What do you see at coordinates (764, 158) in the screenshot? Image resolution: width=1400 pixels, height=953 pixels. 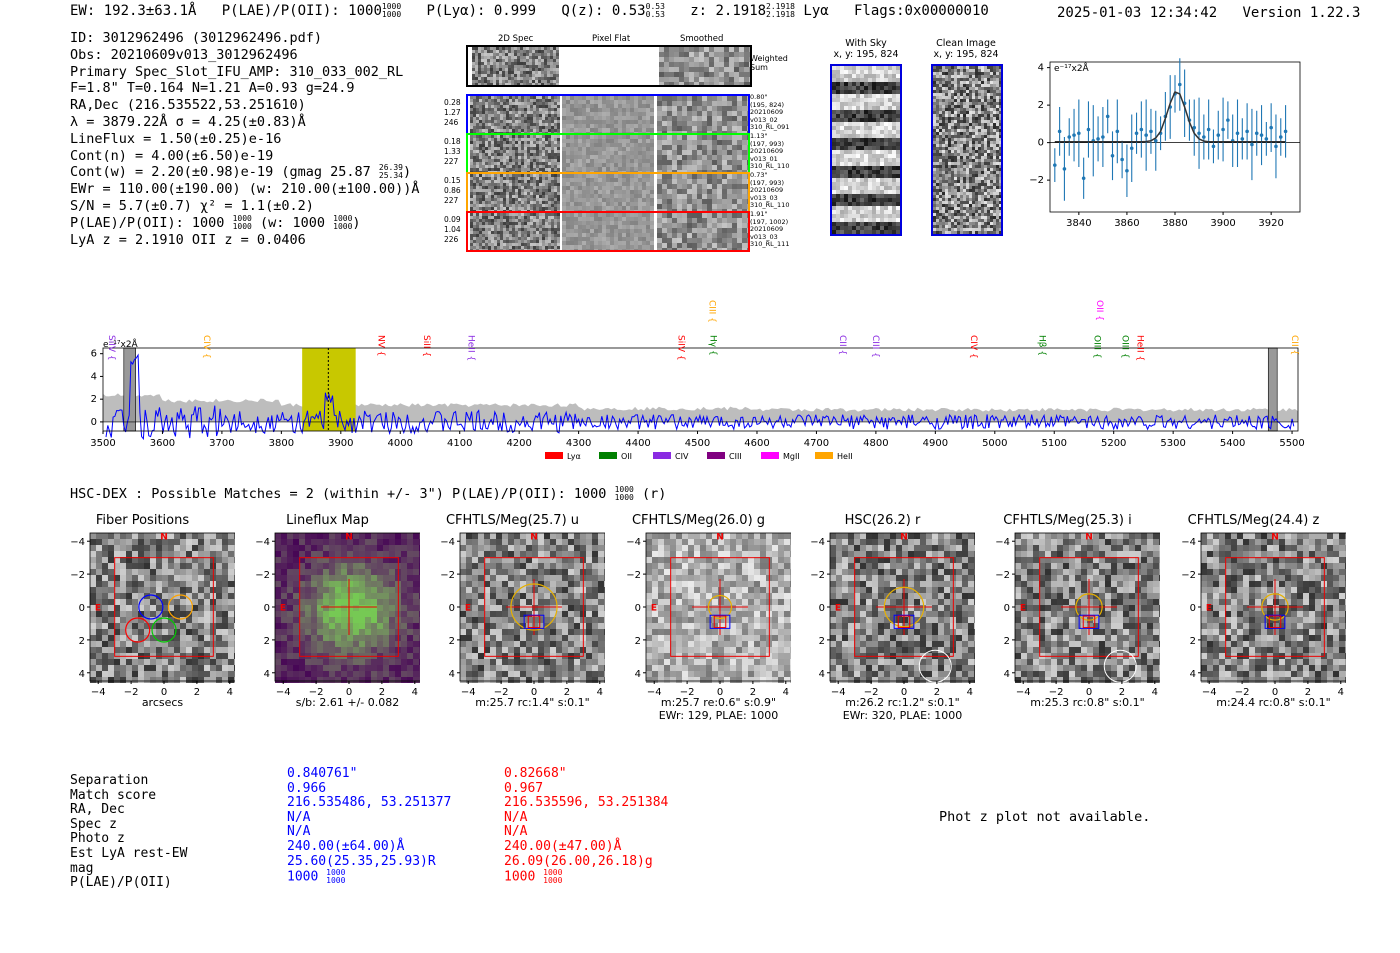 I see `row-meta: v013_01` at bounding box center [764, 158].